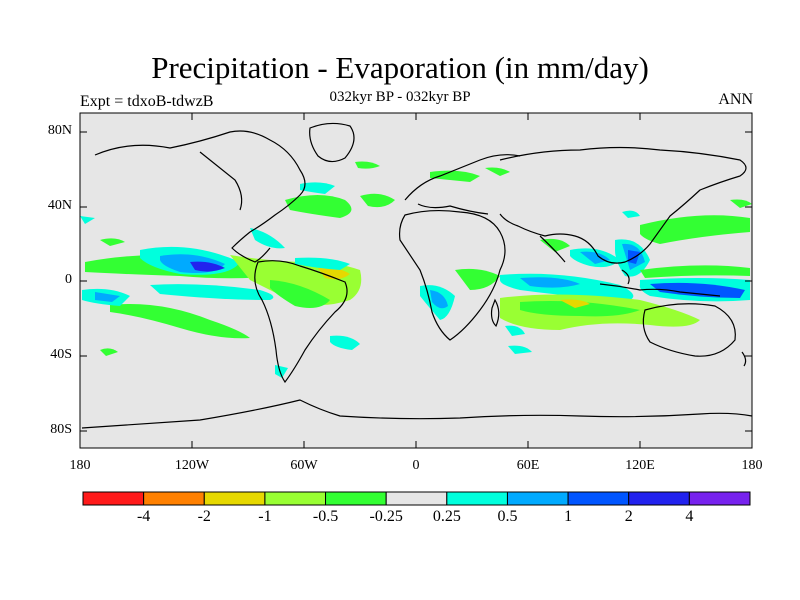  Describe the element at coordinates (61, 354) in the screenshot. I see `lat-label: 40S` at that location.